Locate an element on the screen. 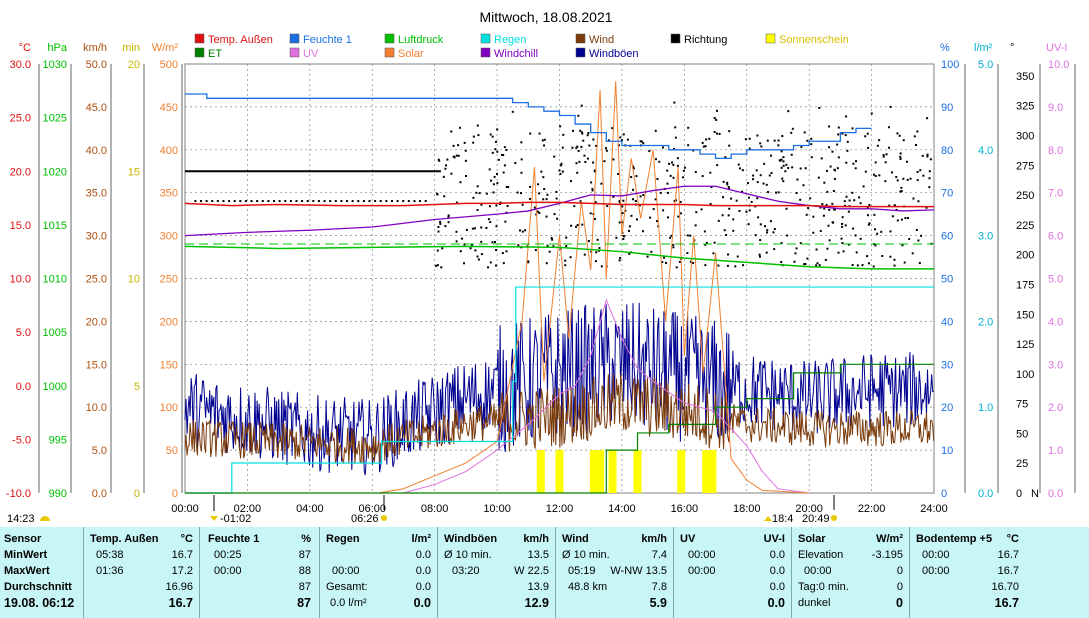 Image resolution: width=1089 pixels, height=618 pixels. tick-direction: 100 is located at coordinates (1025, 375).